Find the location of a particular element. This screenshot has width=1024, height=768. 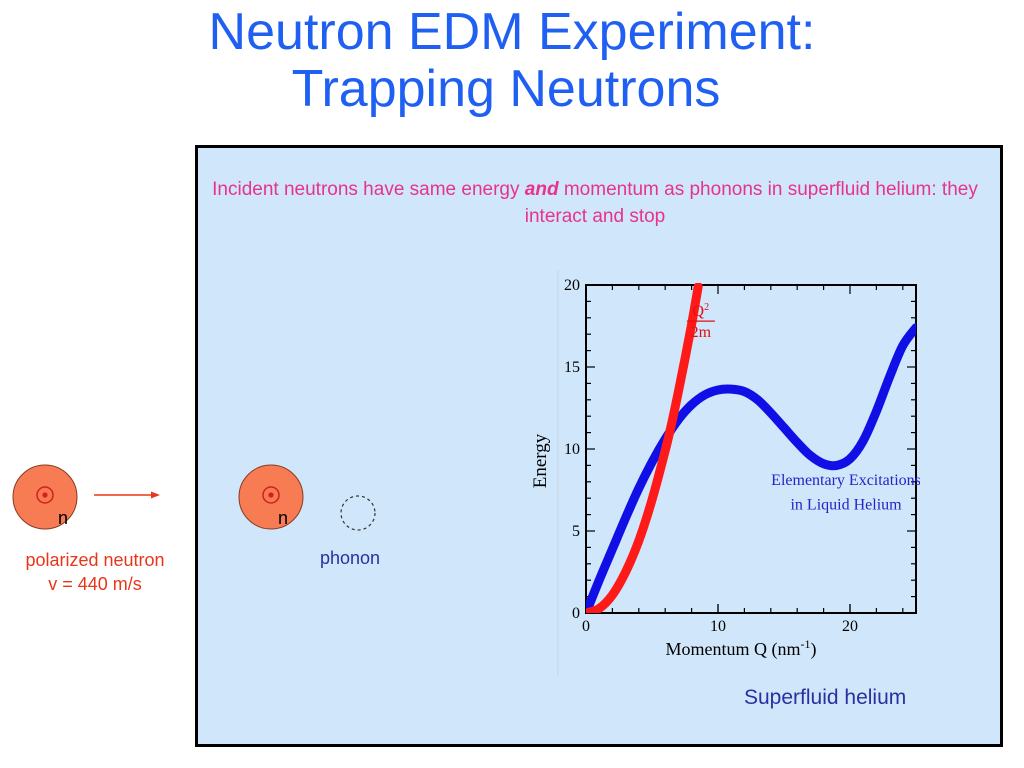

y-tick-label: 20 is located at coordinates (572, 285).